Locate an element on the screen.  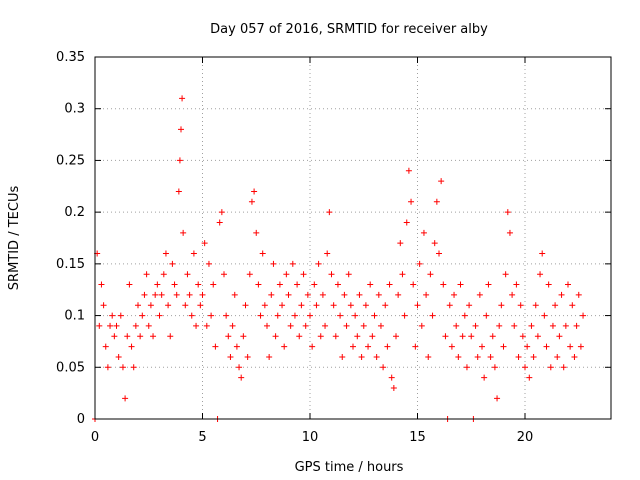
x-axis-label: GPS time / hours is located at coordinates (349, 467).